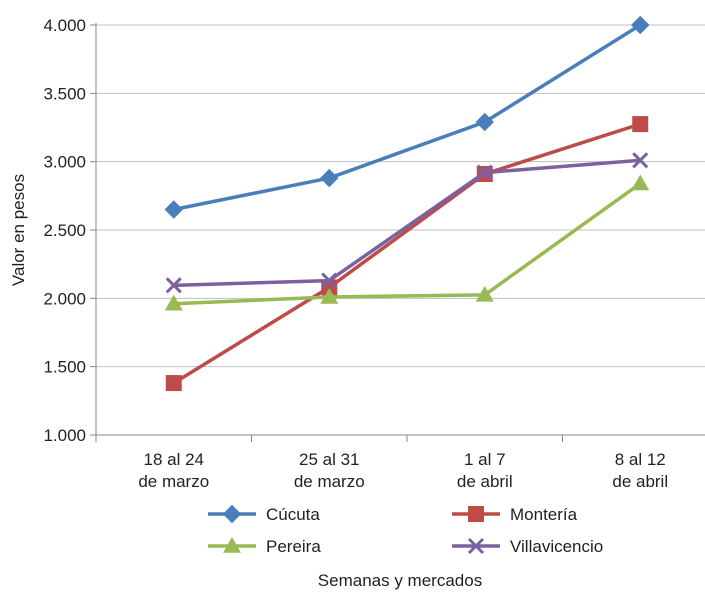  I want to click on legend-item-cucuta: Cúcuta, so click(264, 514).